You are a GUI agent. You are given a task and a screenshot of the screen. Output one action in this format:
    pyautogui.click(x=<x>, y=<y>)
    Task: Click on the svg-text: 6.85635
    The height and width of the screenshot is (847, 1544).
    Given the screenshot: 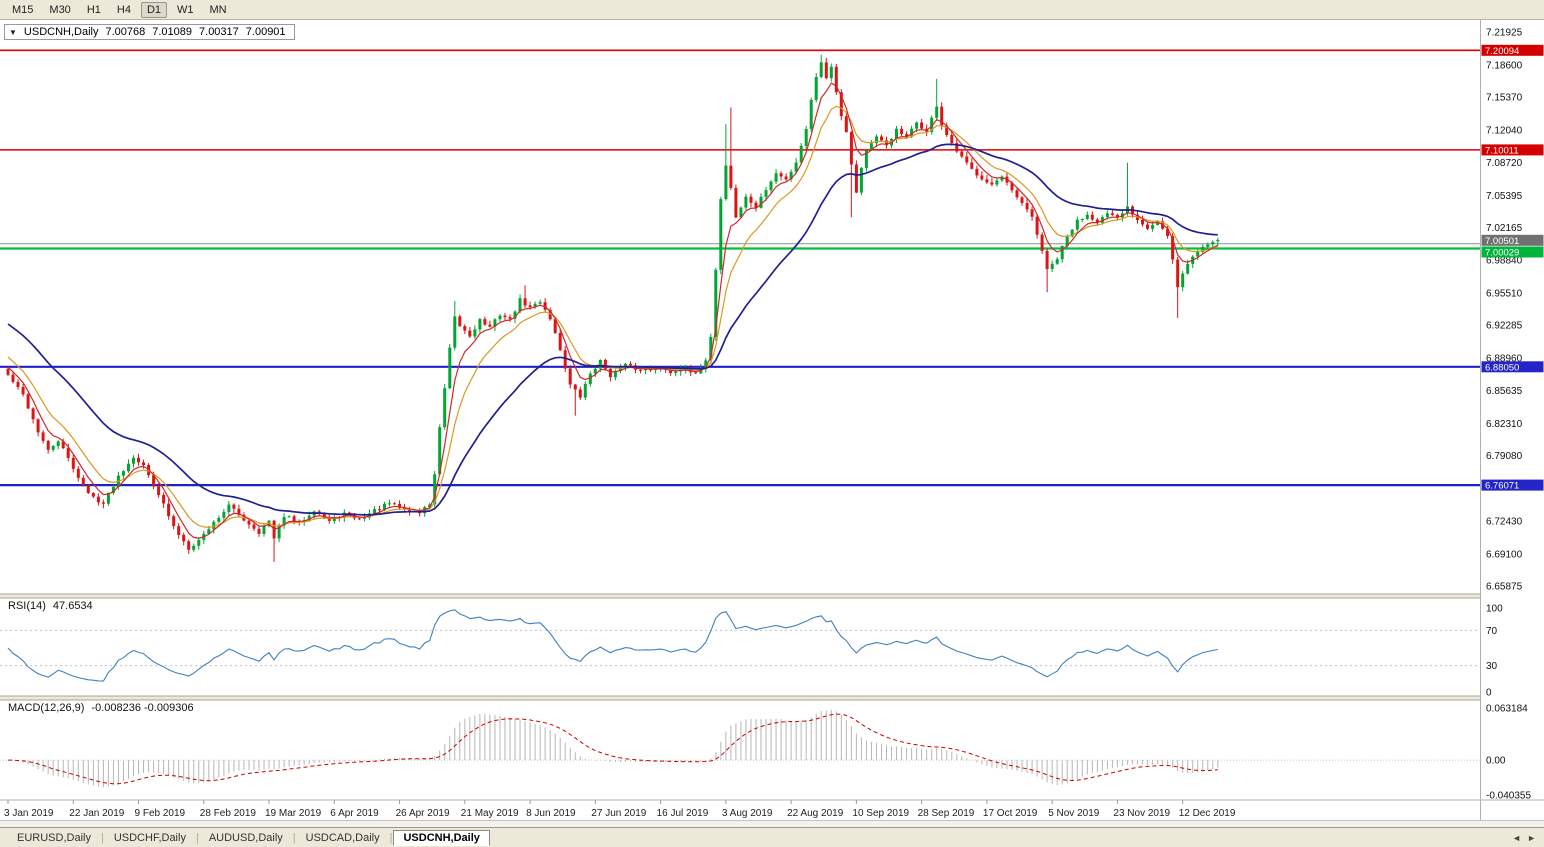 What is the action you would take?
    pyautogui.click(x=1504, y=391)
    